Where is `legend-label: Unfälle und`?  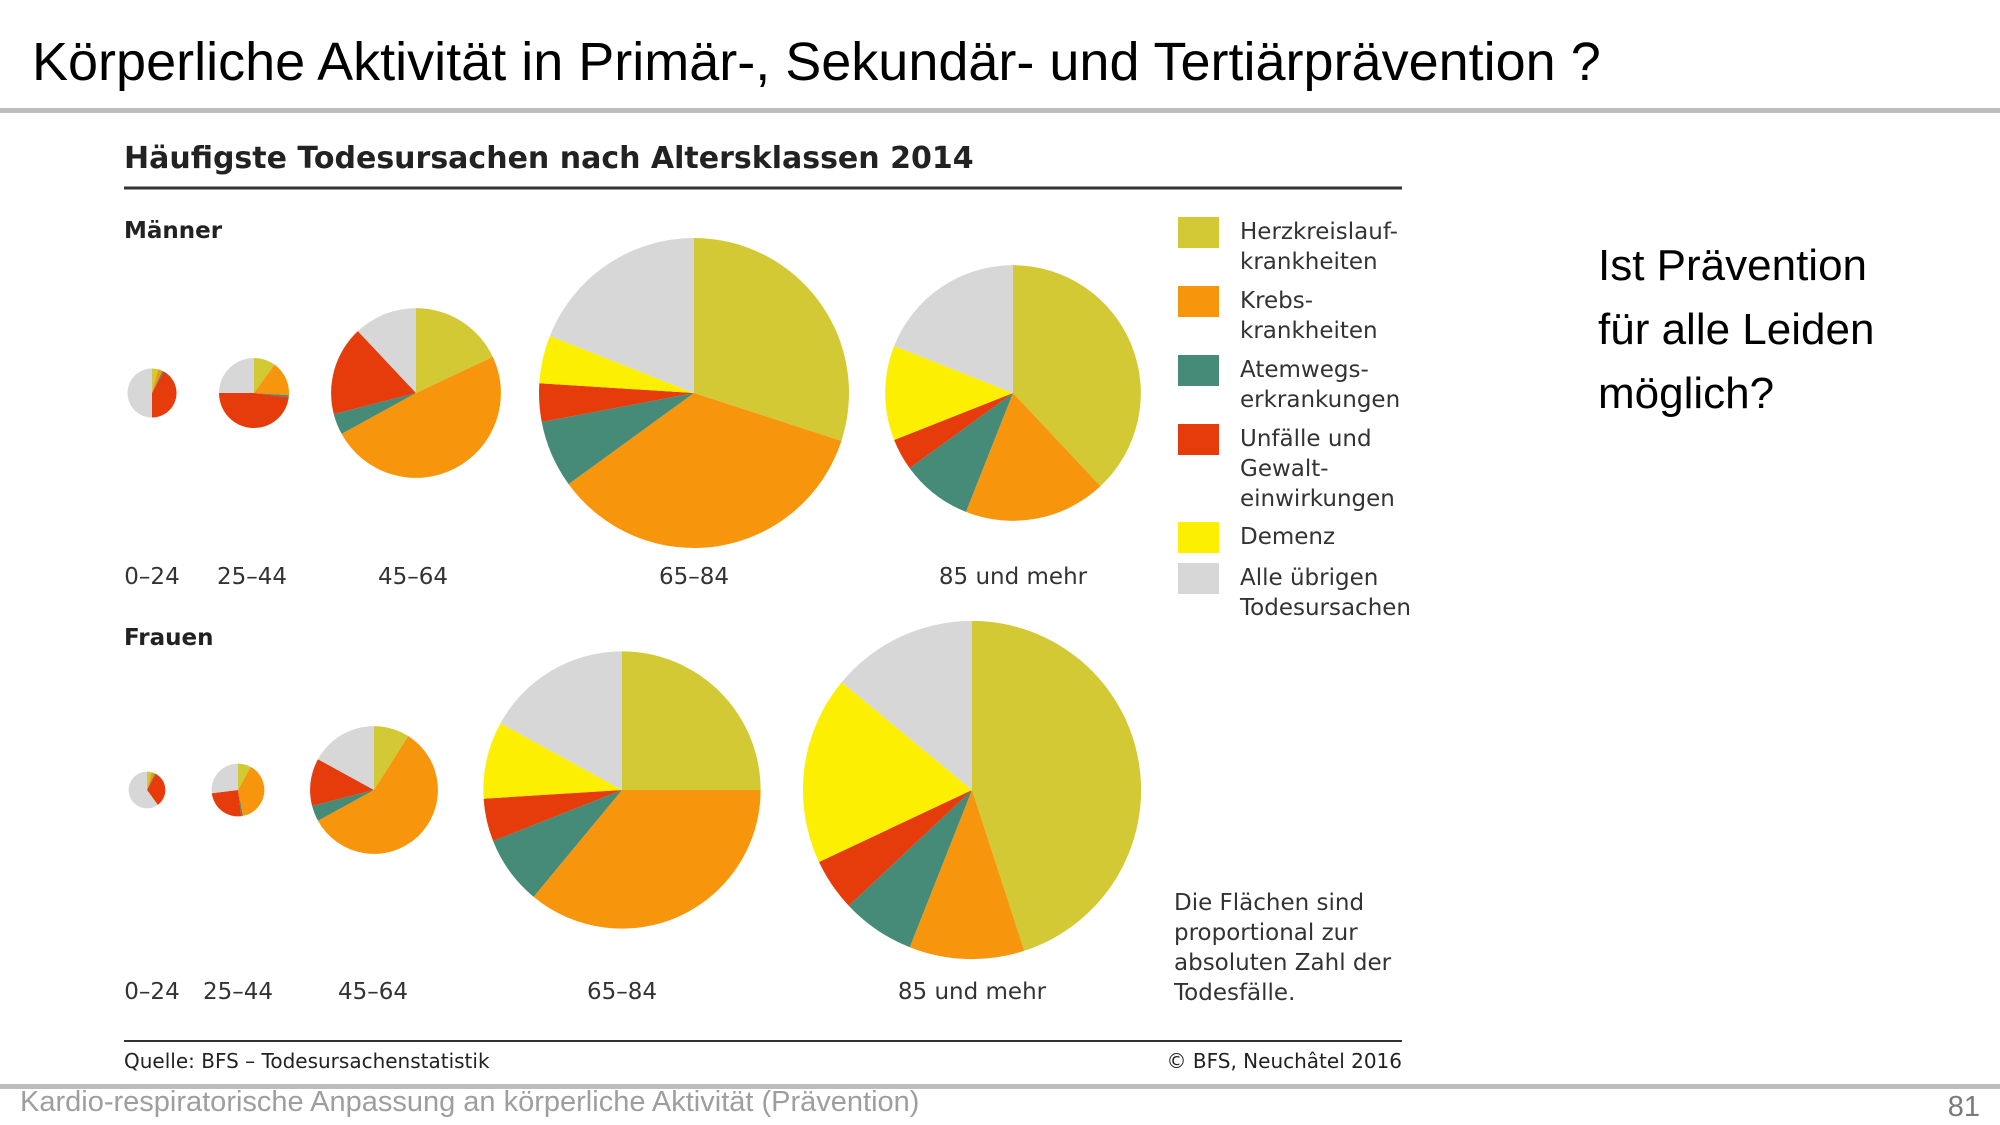
legend-label: Unfälle und is located at coordinates (1306, 439).